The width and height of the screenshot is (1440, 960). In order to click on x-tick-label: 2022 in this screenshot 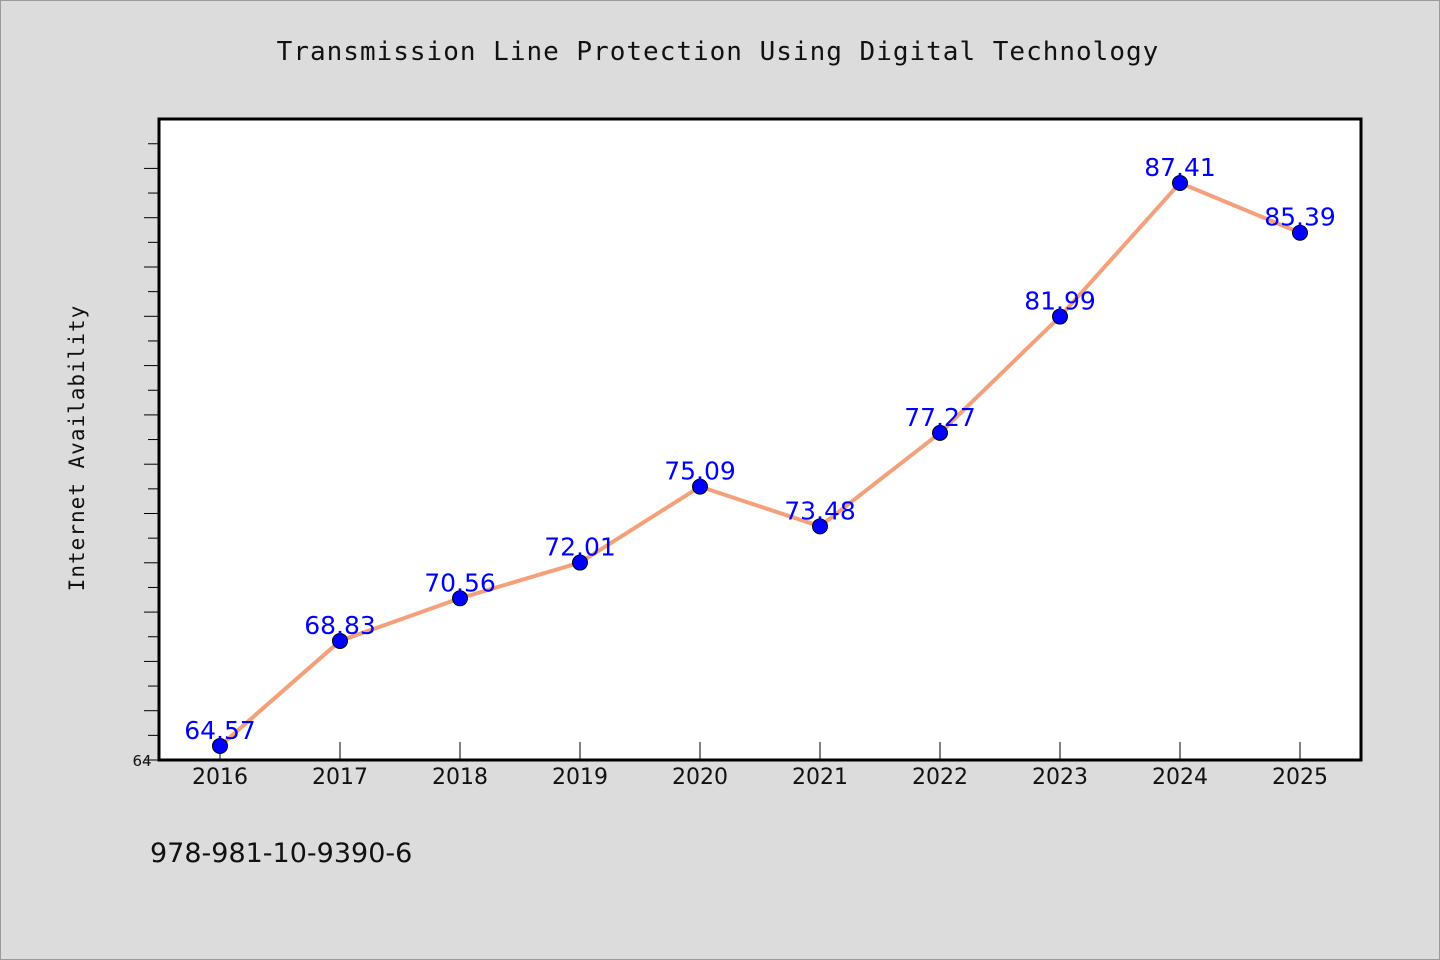, I will do `click(940, 777)`.